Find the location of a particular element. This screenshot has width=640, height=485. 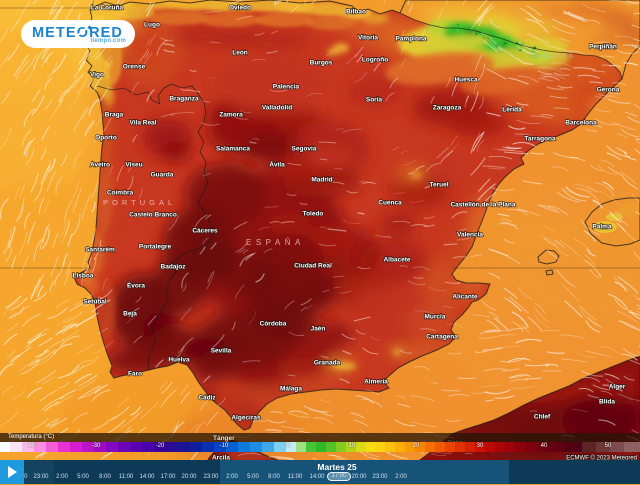

svg-text: Orense is located at coordinates (134, 67).